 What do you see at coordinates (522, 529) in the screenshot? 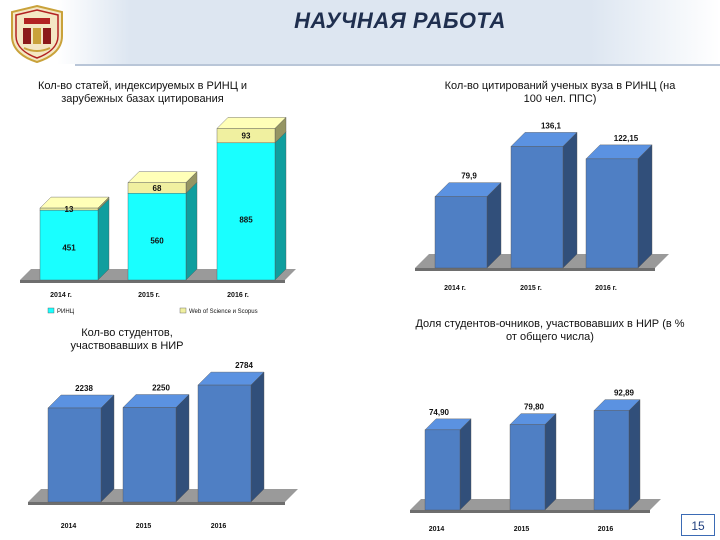
I see `chart4-x-tick-2: 2015` at bounding box center [522, 529].